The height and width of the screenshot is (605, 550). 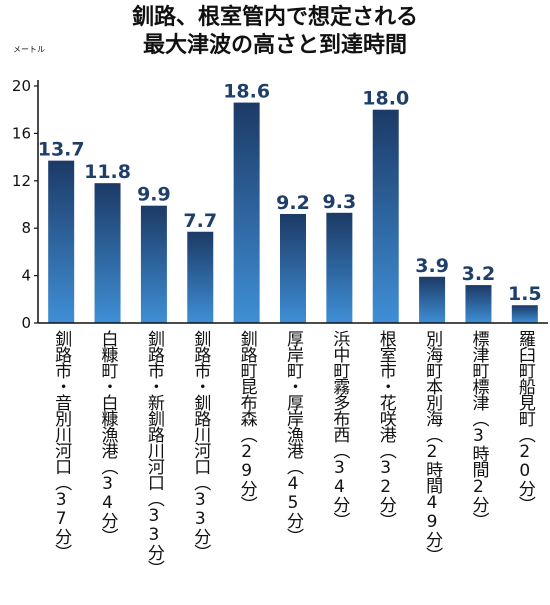 I want to click on category-label: 羅臼町船見町（20分）, so click(x=525, y=421).